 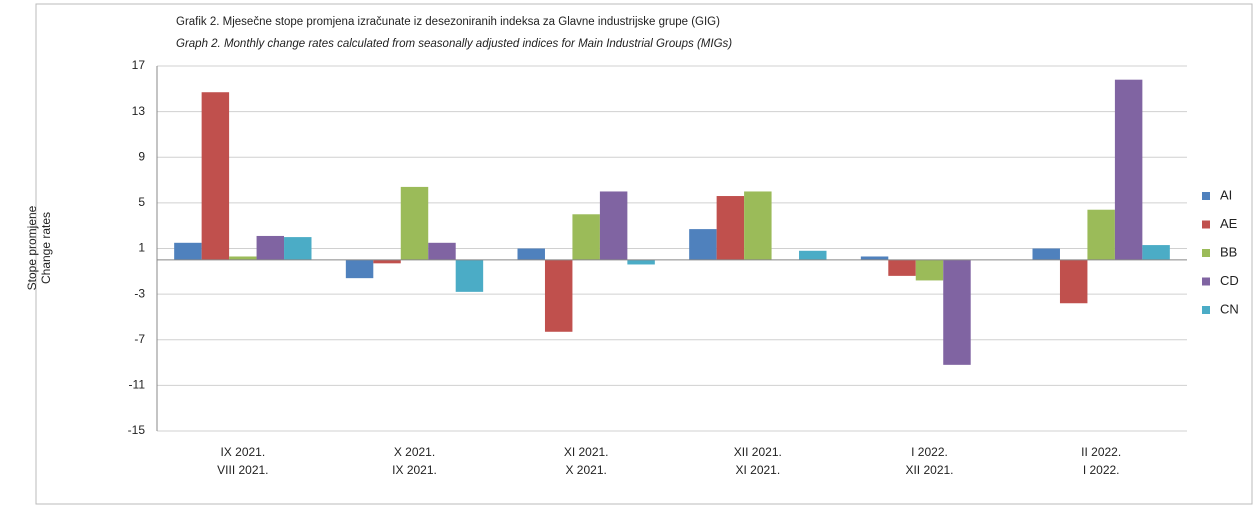 What do you see at coordinates (1229, 308) in the screenshot?
I see `legend-label: CN` at bounding box center [1229, 308].